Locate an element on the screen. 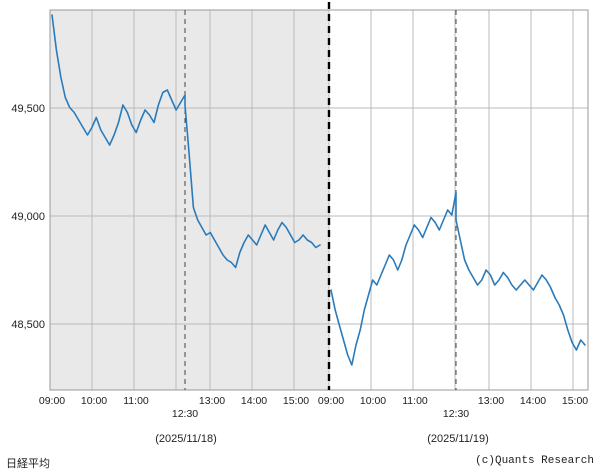  y-tick-label: 49,500 is located at coordinates (28, 109).